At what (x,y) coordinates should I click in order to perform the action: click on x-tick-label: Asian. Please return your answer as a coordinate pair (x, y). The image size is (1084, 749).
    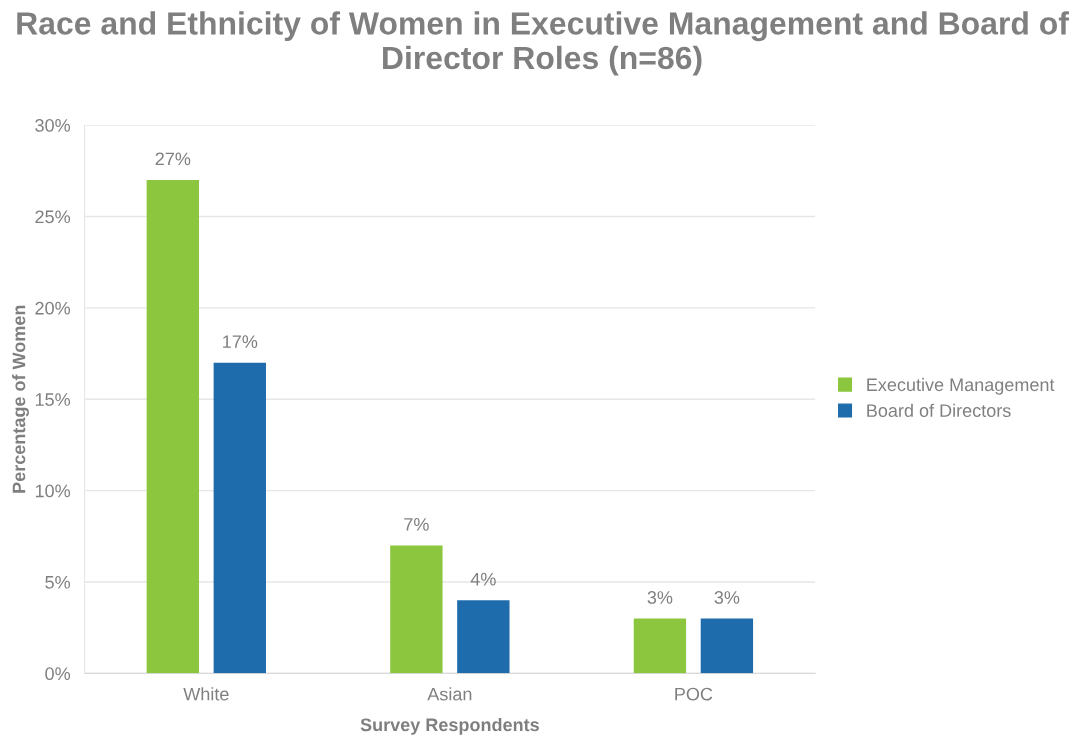
    Looking at the image, I should click on (449, 694).